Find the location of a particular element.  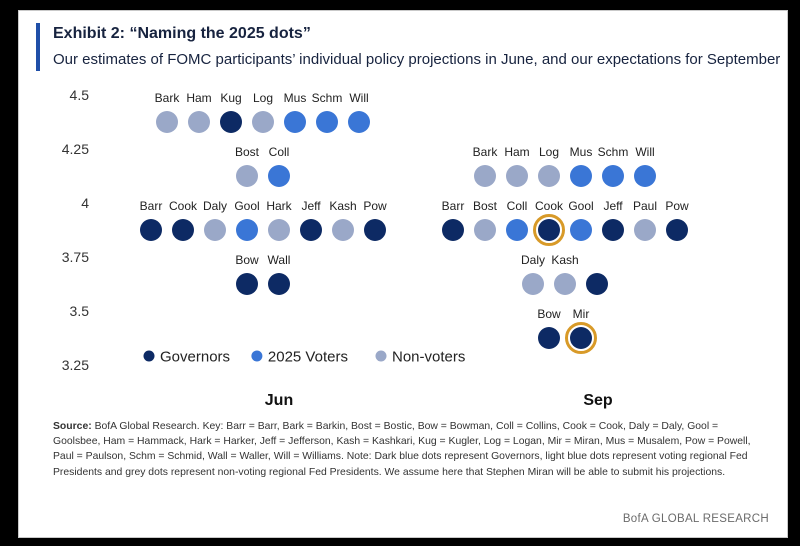

dot-label: Kug is located at coordinates (230, 98).